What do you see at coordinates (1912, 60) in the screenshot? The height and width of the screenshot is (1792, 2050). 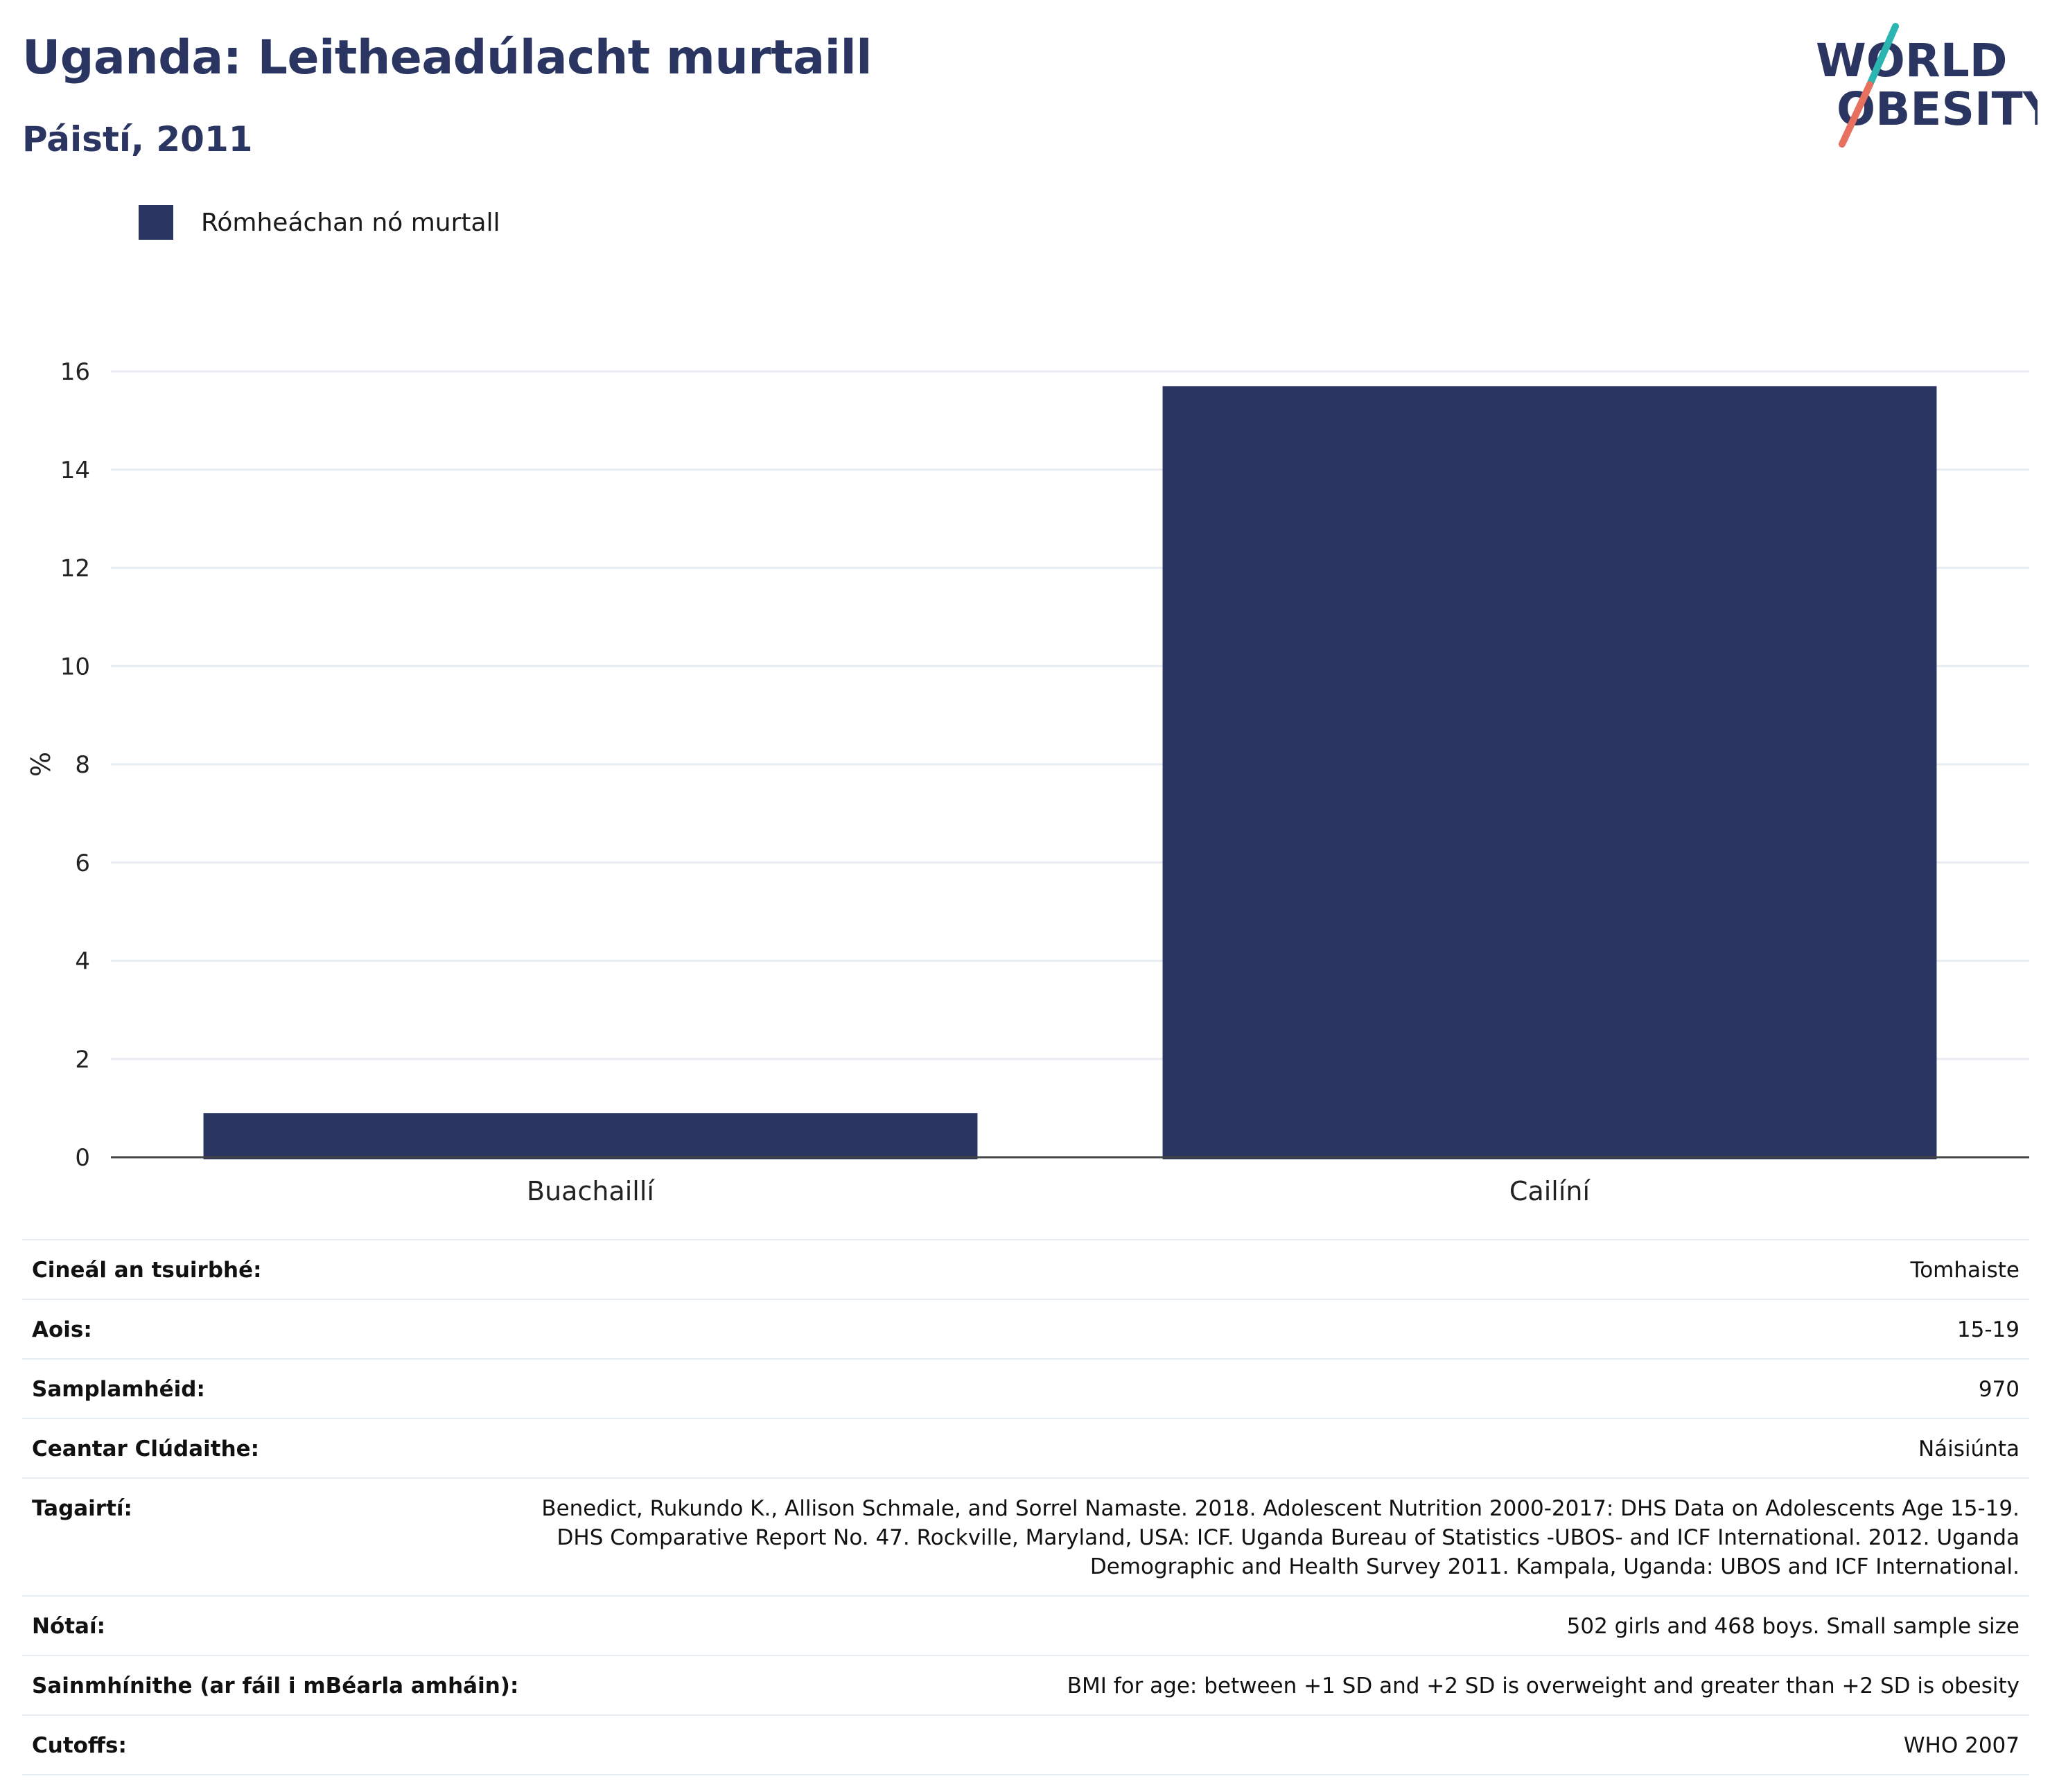 I see `logo-text-world: WORLD` at bounding box center [1912, 60].